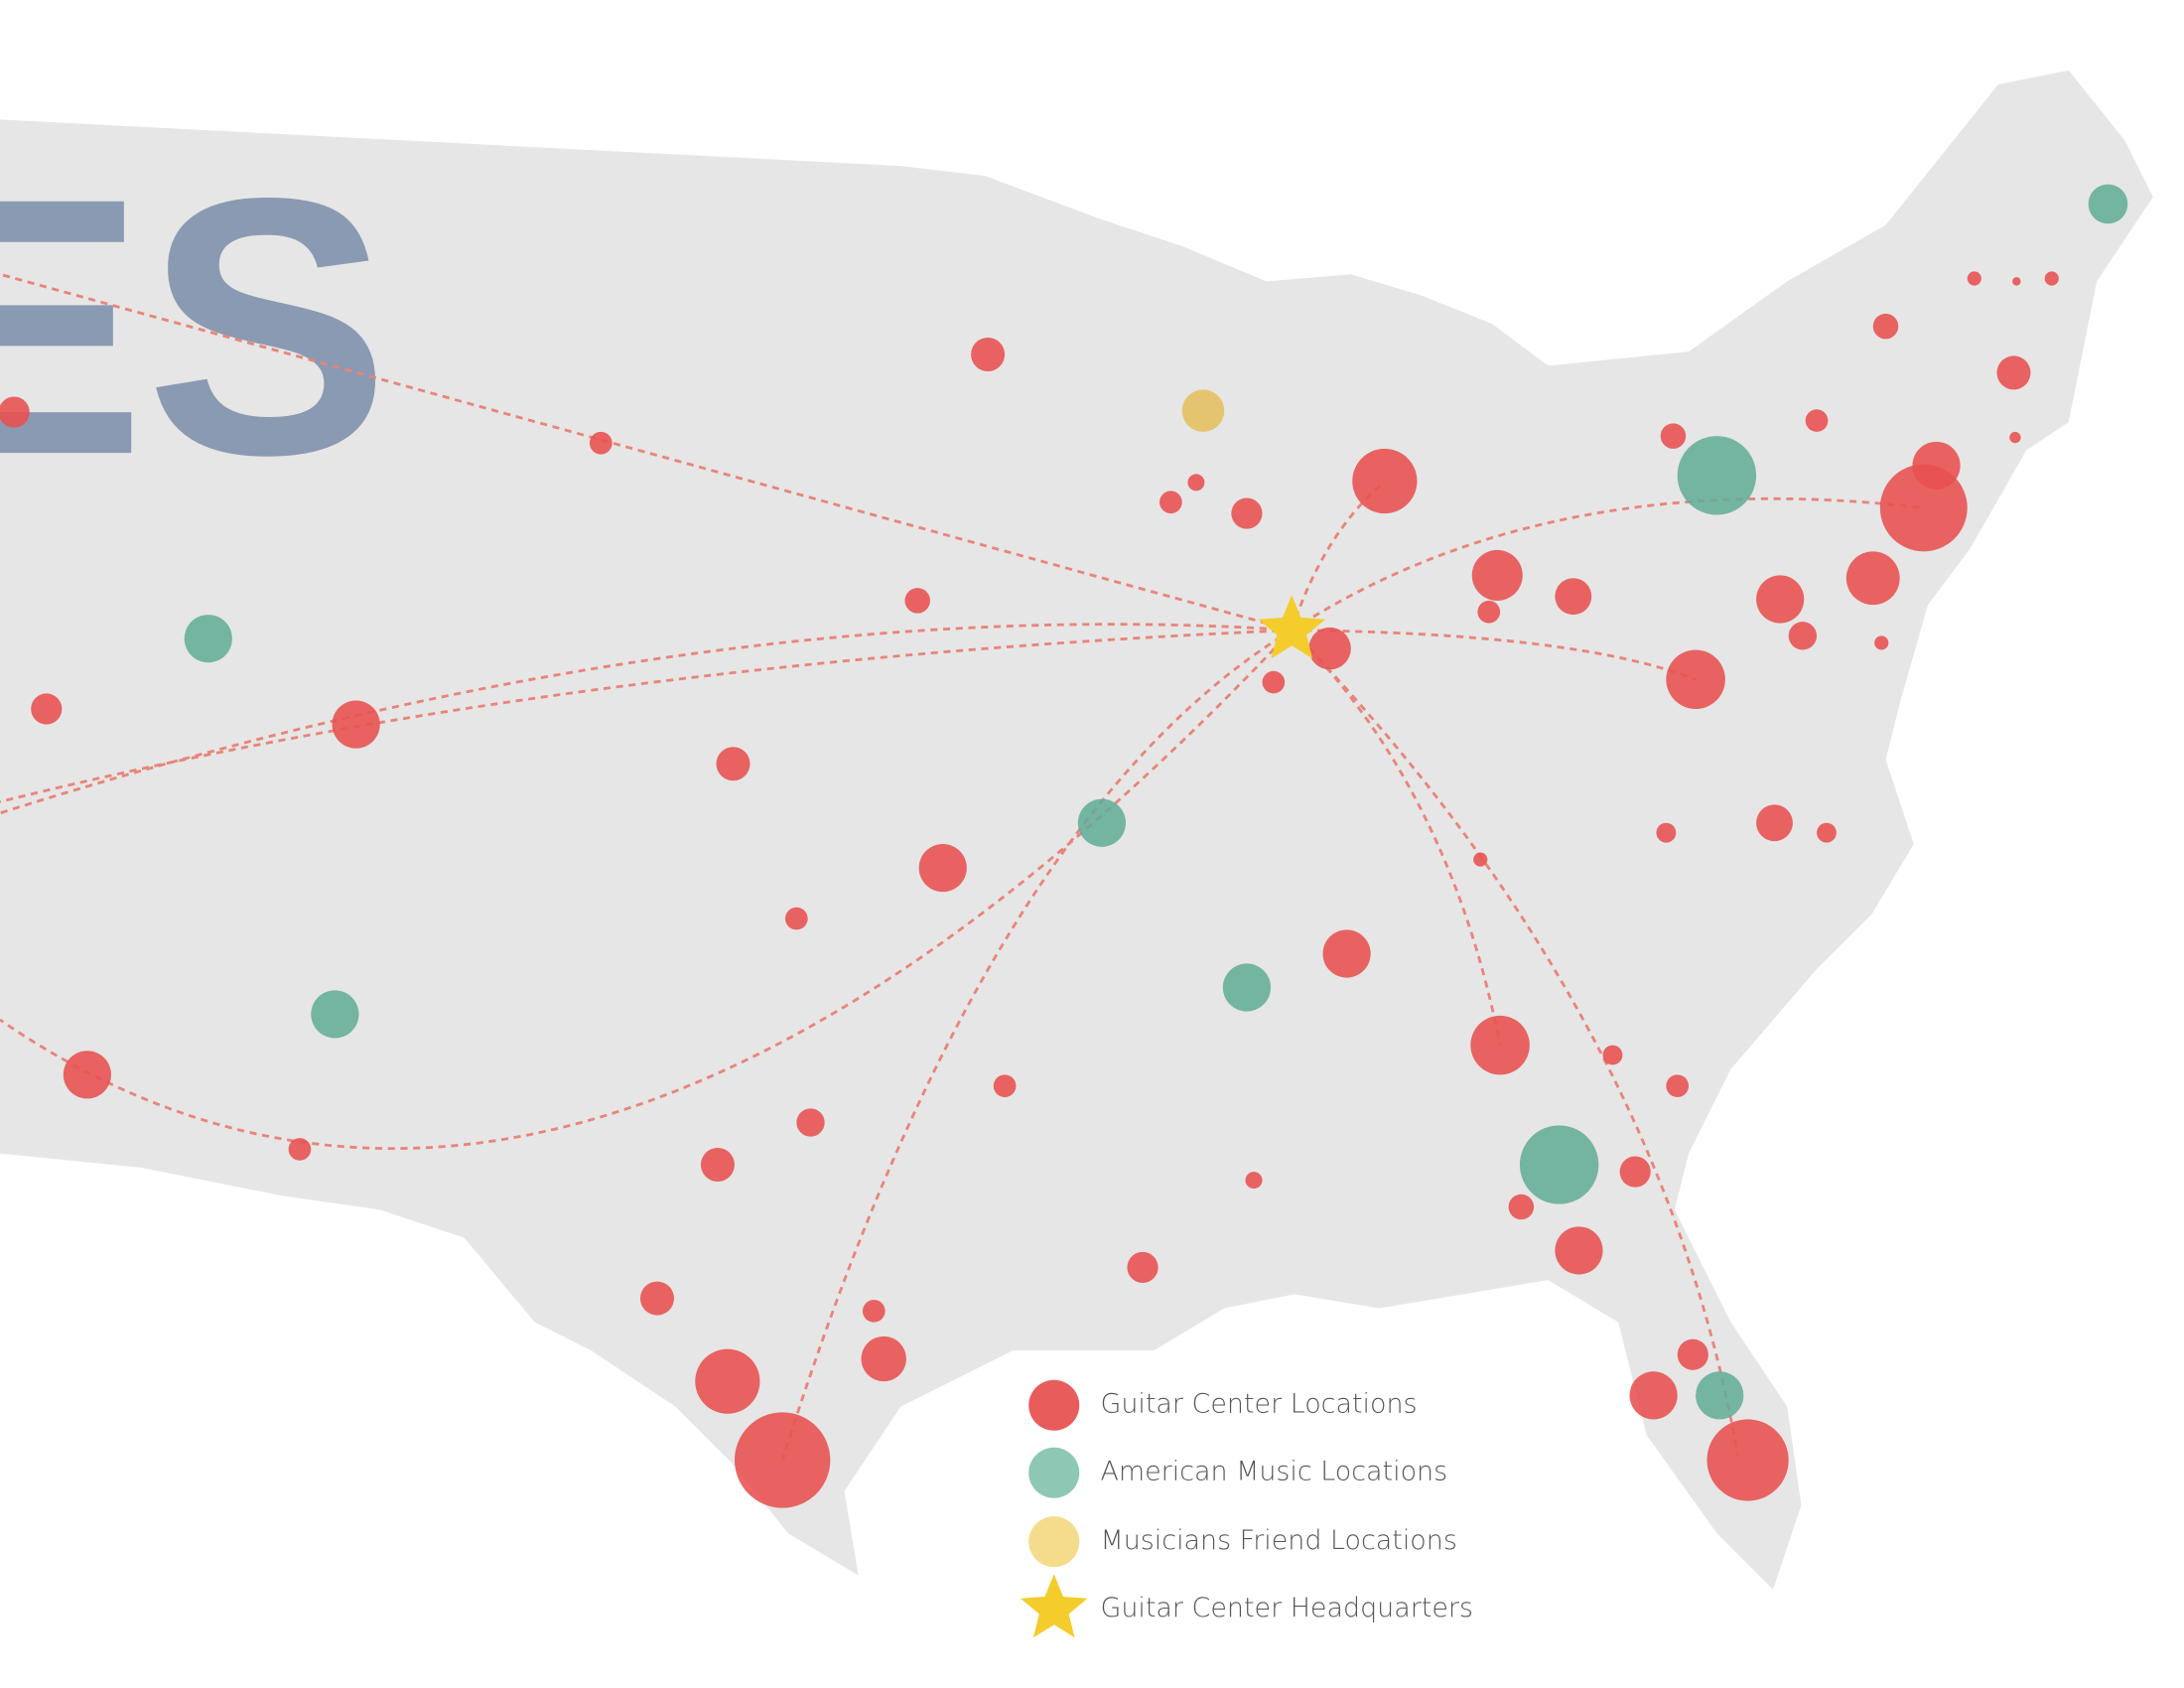  I want to click on legend-label: Guitar Center Headquarters, so click(1287, 1608).